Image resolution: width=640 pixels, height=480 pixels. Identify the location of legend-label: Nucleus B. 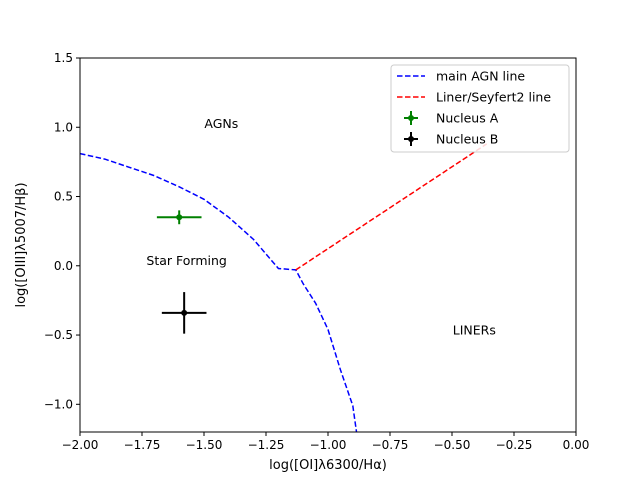
(467, 139).